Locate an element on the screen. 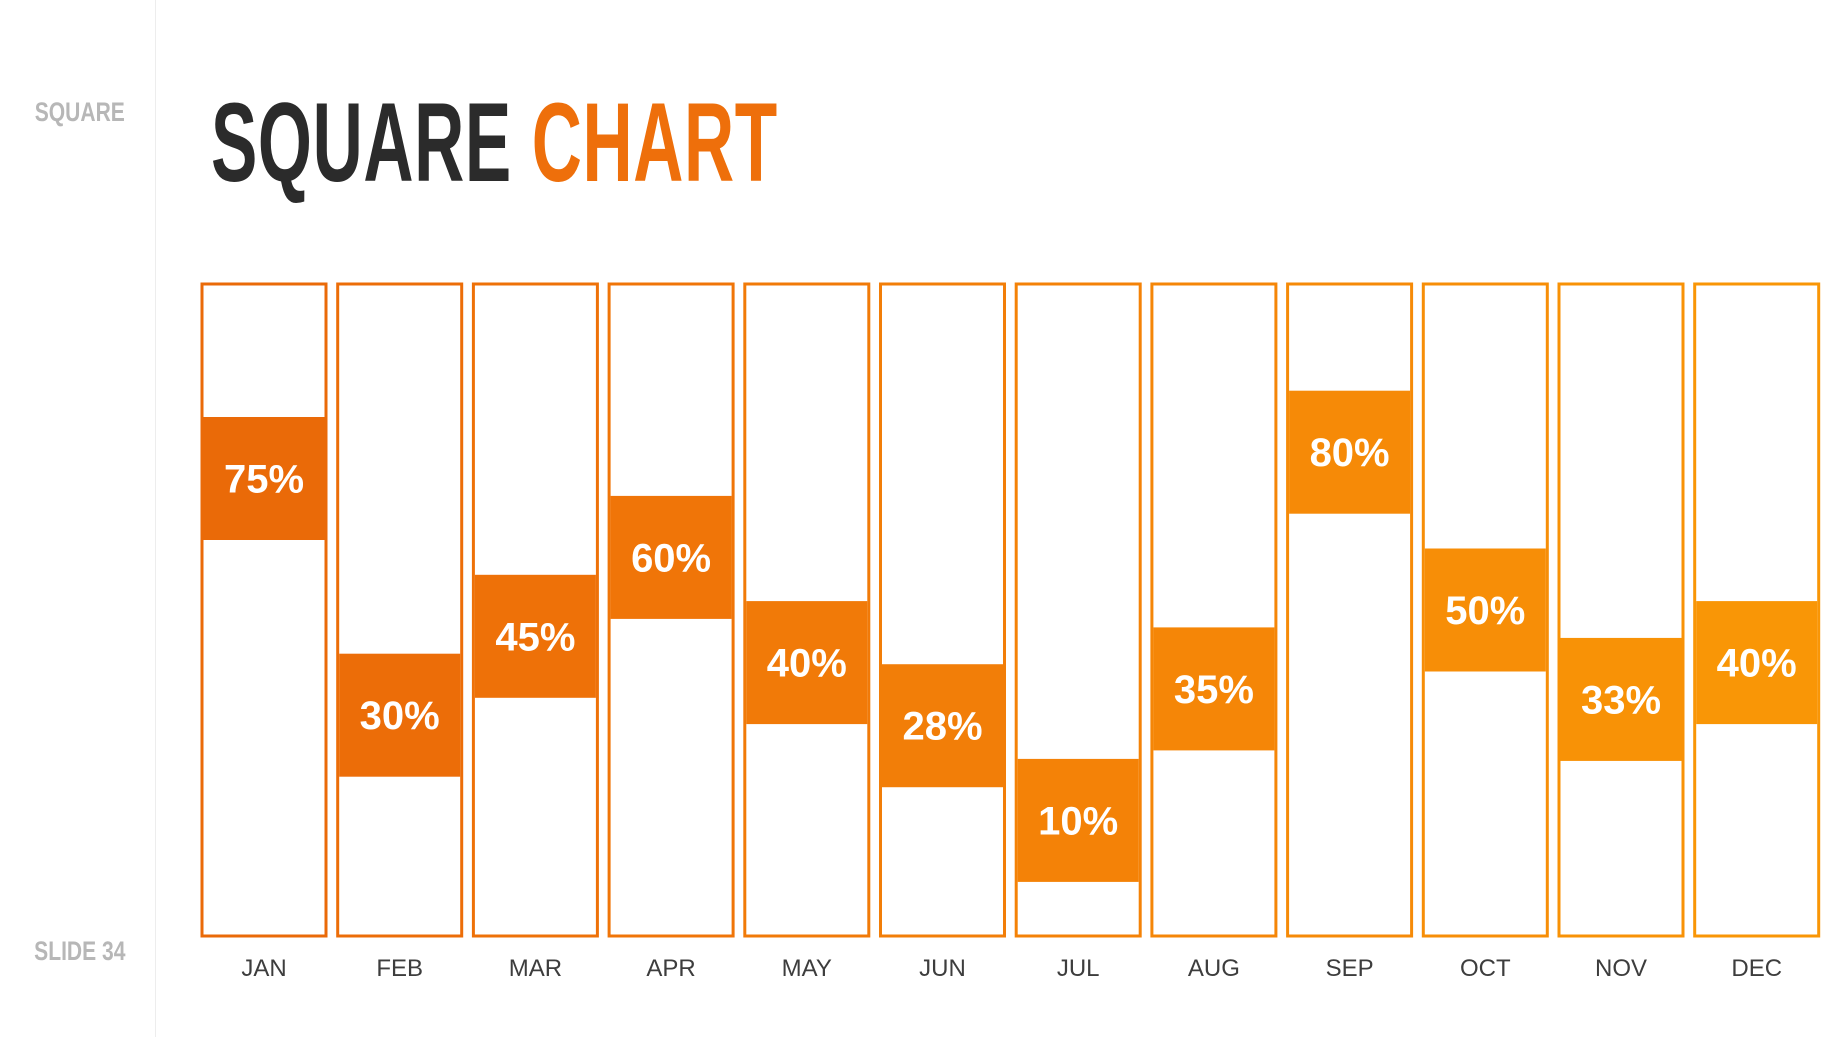 The width and height of the screenshot is (1843, 1037). bar-value-label: 35% is located at coordinates (1214, 690).